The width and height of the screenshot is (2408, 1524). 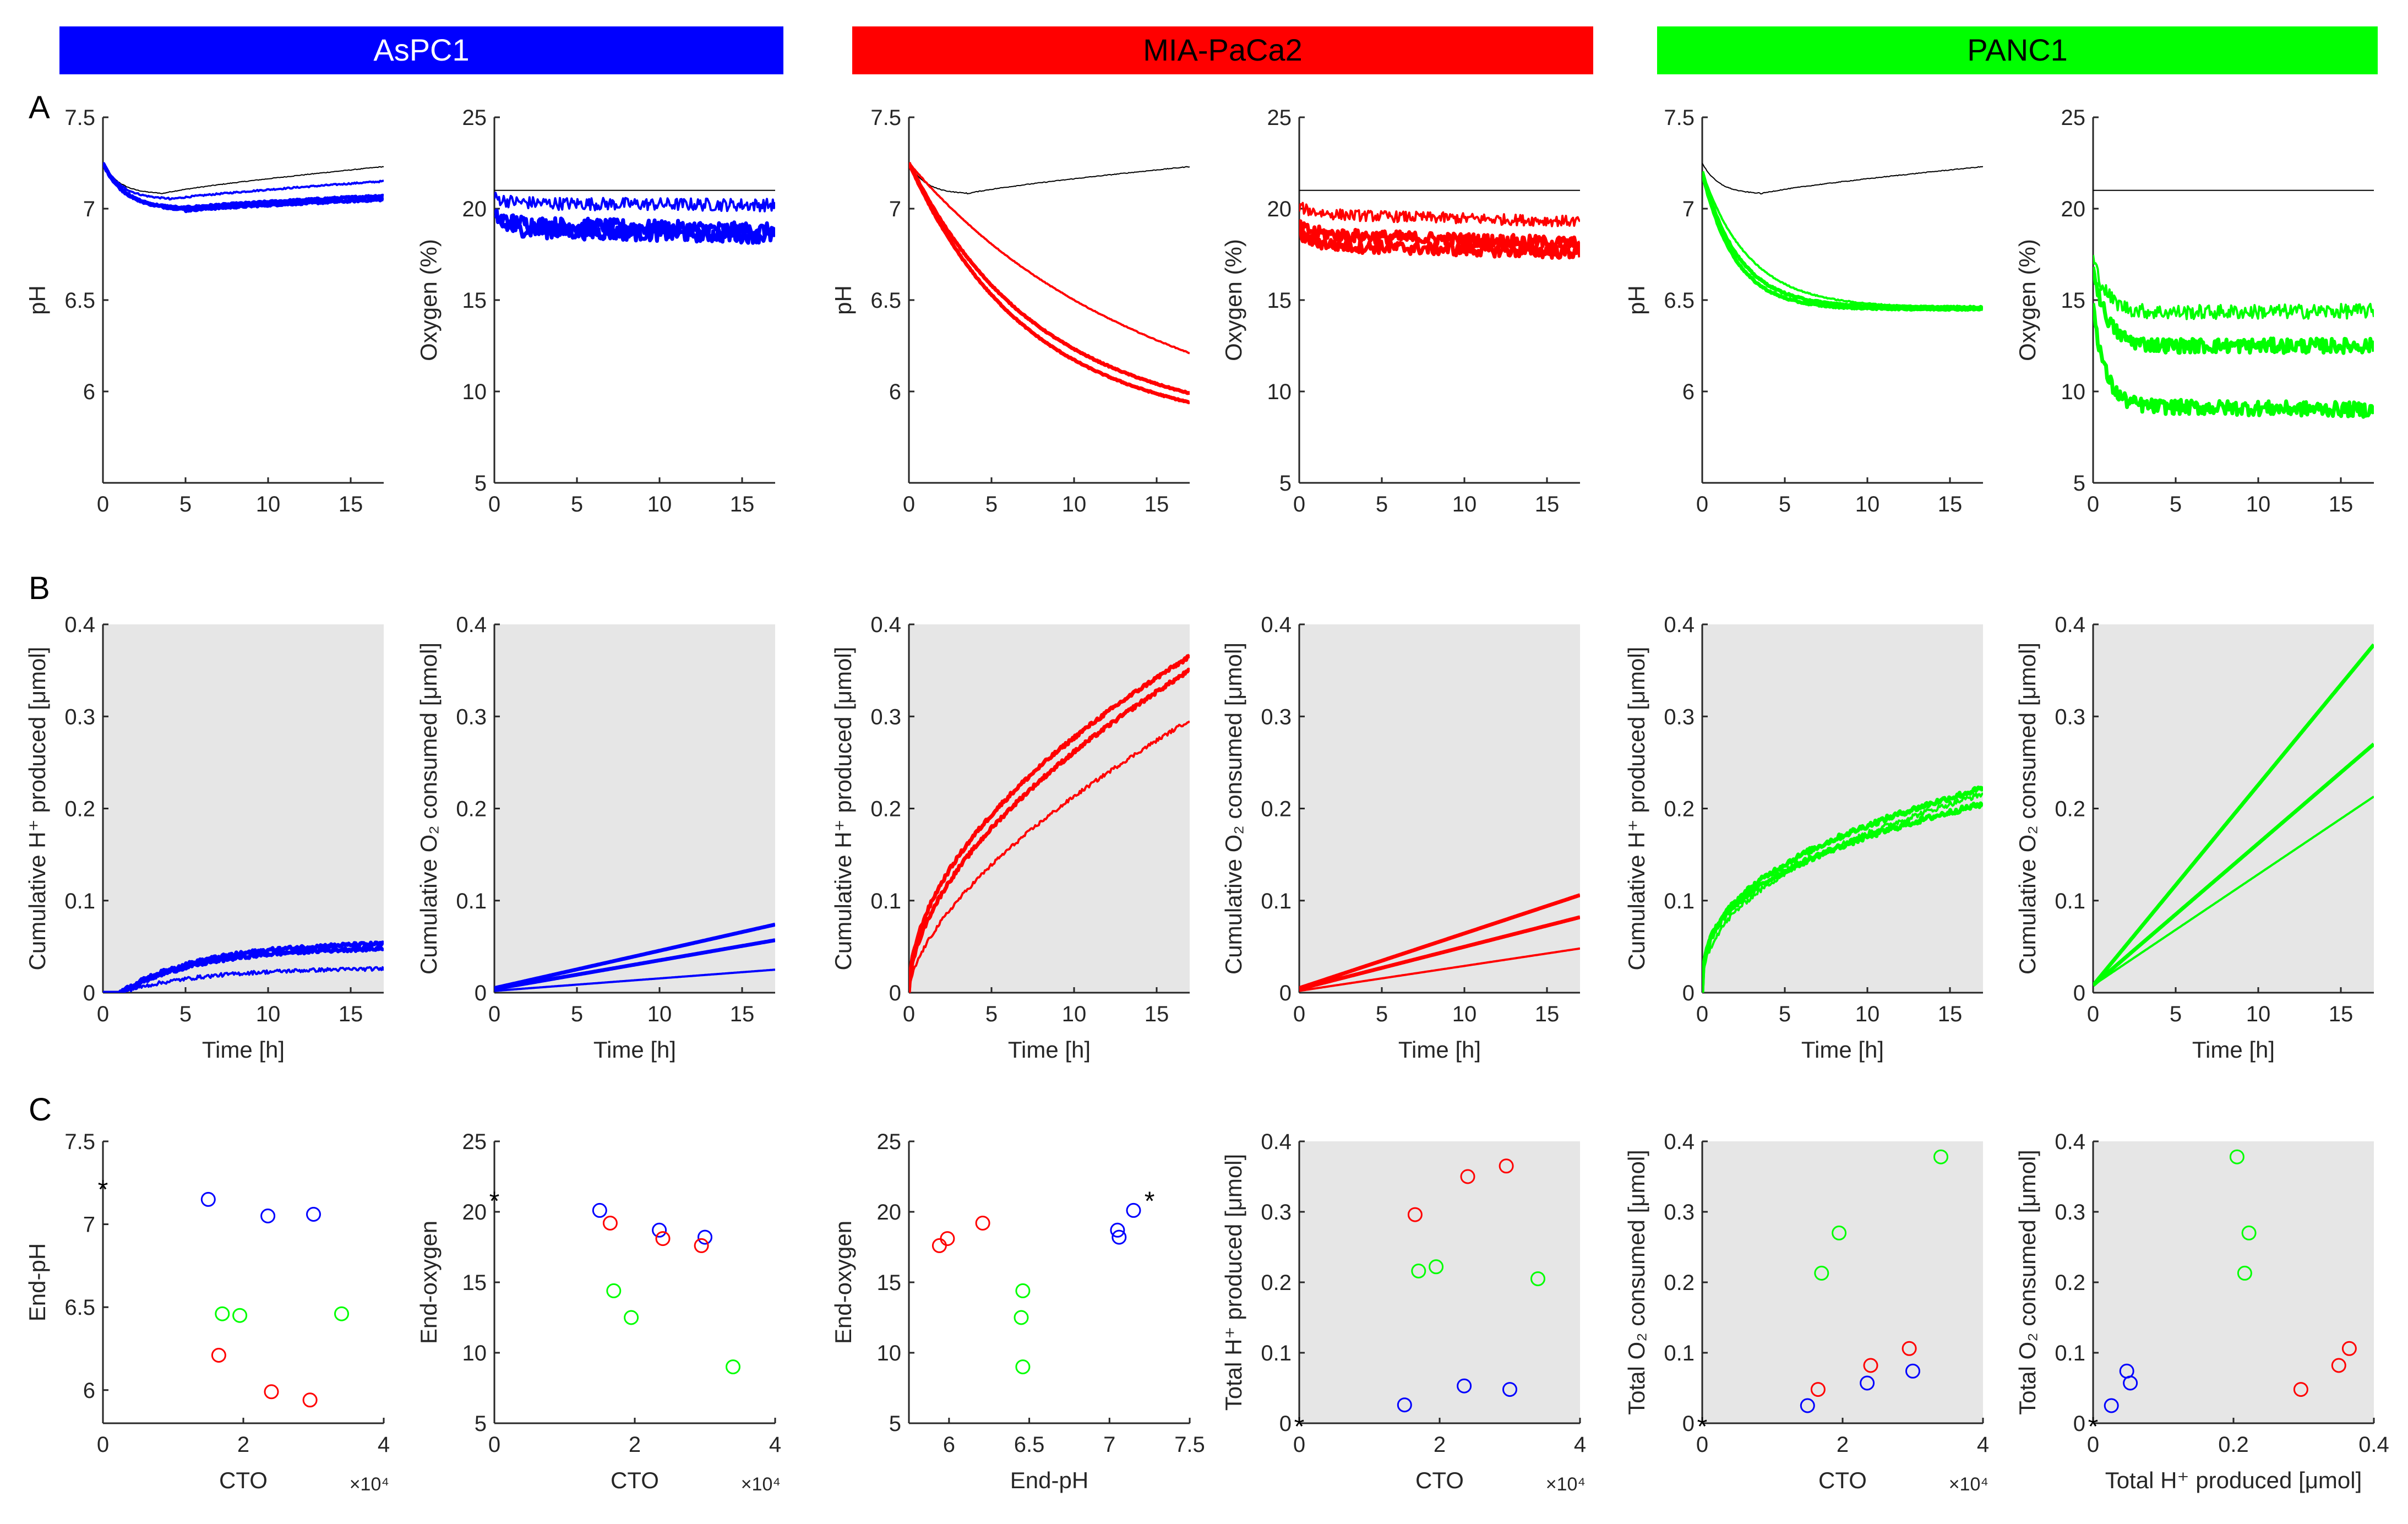 What do you see at coordinates (843, 300) in the screenshot?
I see `y-axis-label: pH` at bounding box center [843, 300].